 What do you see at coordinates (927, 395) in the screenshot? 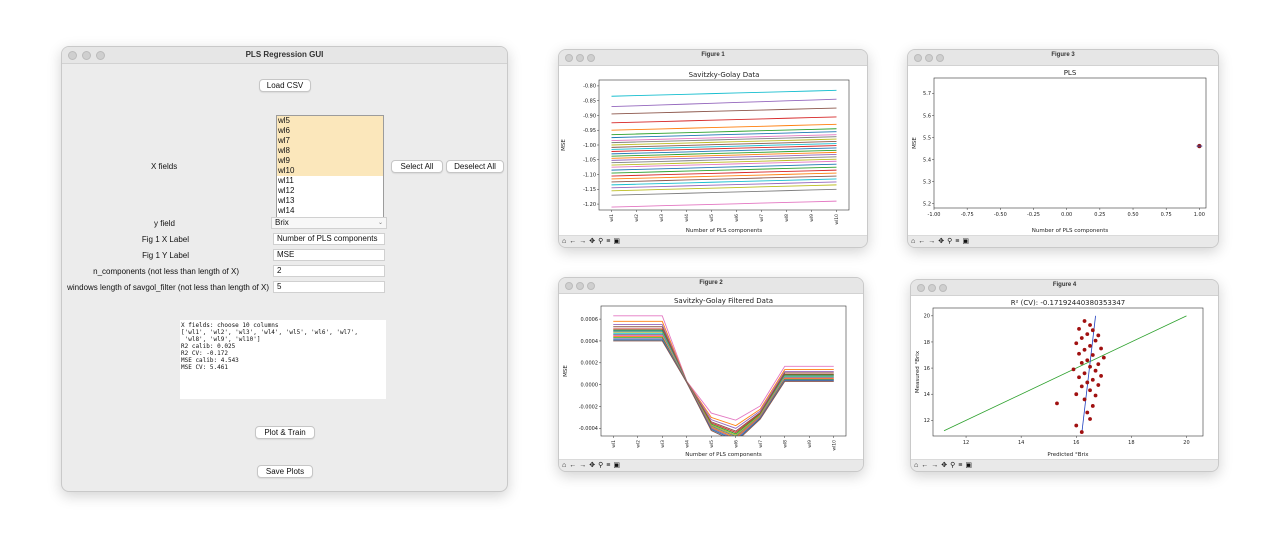
I see `y-tick-label: 14` at bounding box center [927, 395].